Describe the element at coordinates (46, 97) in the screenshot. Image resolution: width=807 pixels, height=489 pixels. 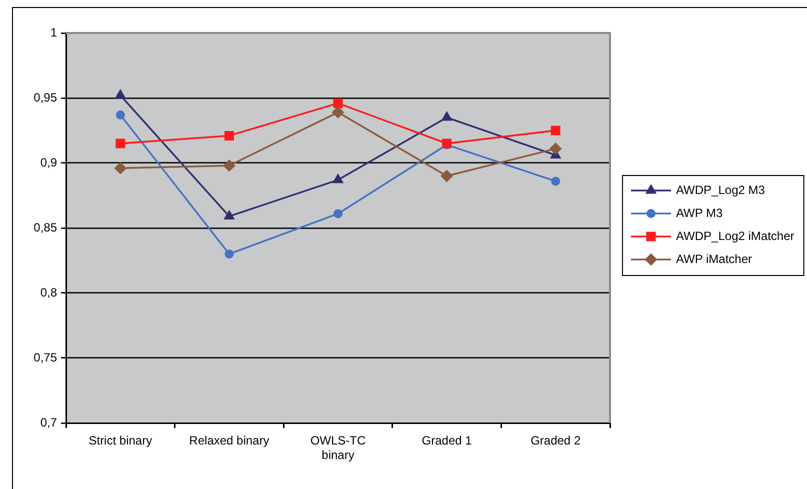
I see `y-tick-label: 0,95` at that location.